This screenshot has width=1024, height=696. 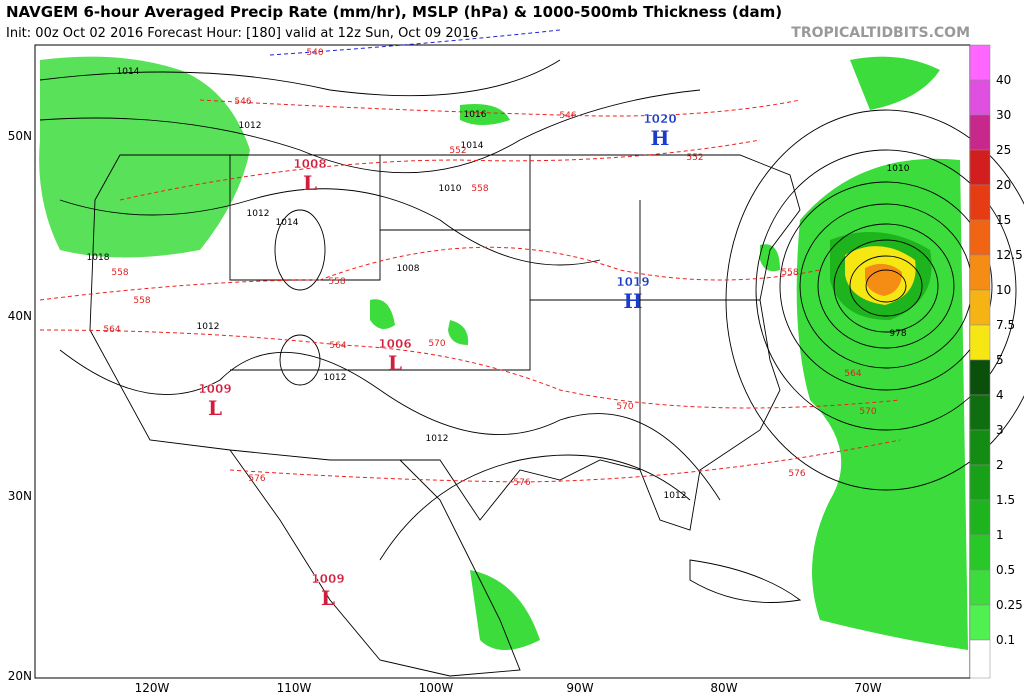 What do you see at coordinates (394, 344) in the screenshot?
I see `center-value: 1006` at bounding box center [394, 344].